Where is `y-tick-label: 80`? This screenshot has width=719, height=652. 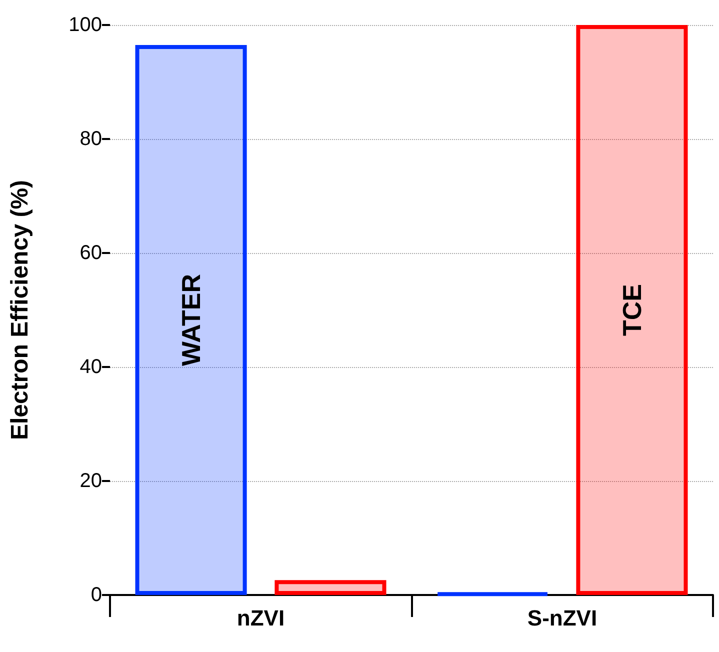
y-tick-label: 80 is located at coordinates (91, 139).